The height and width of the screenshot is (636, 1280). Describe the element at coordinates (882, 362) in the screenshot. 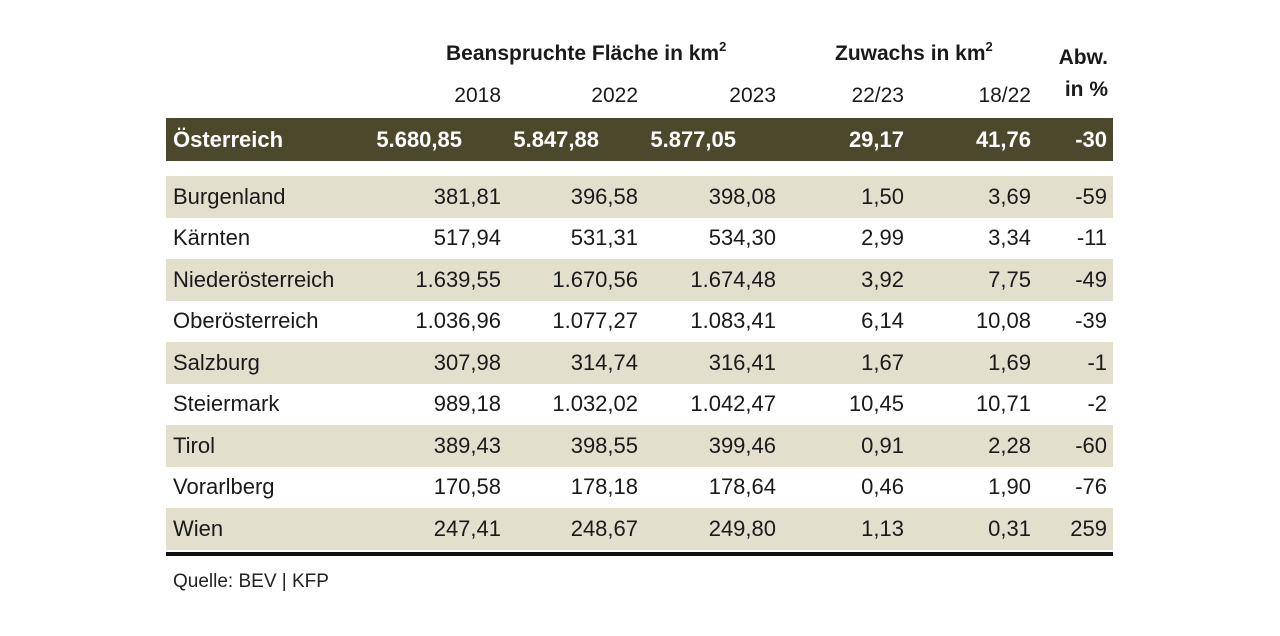

I see `cell-growth-22-23: 1,67` at that location.